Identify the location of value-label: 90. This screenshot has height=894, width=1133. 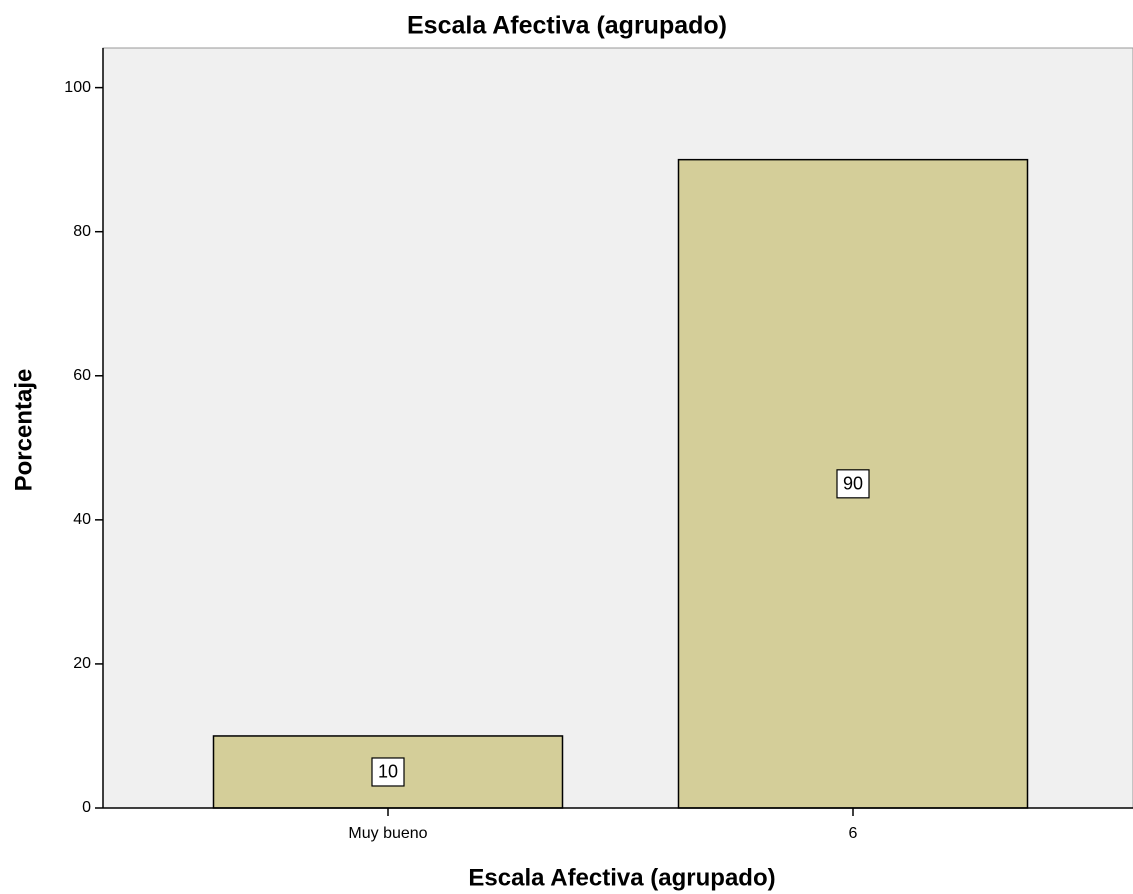
(853, 484).